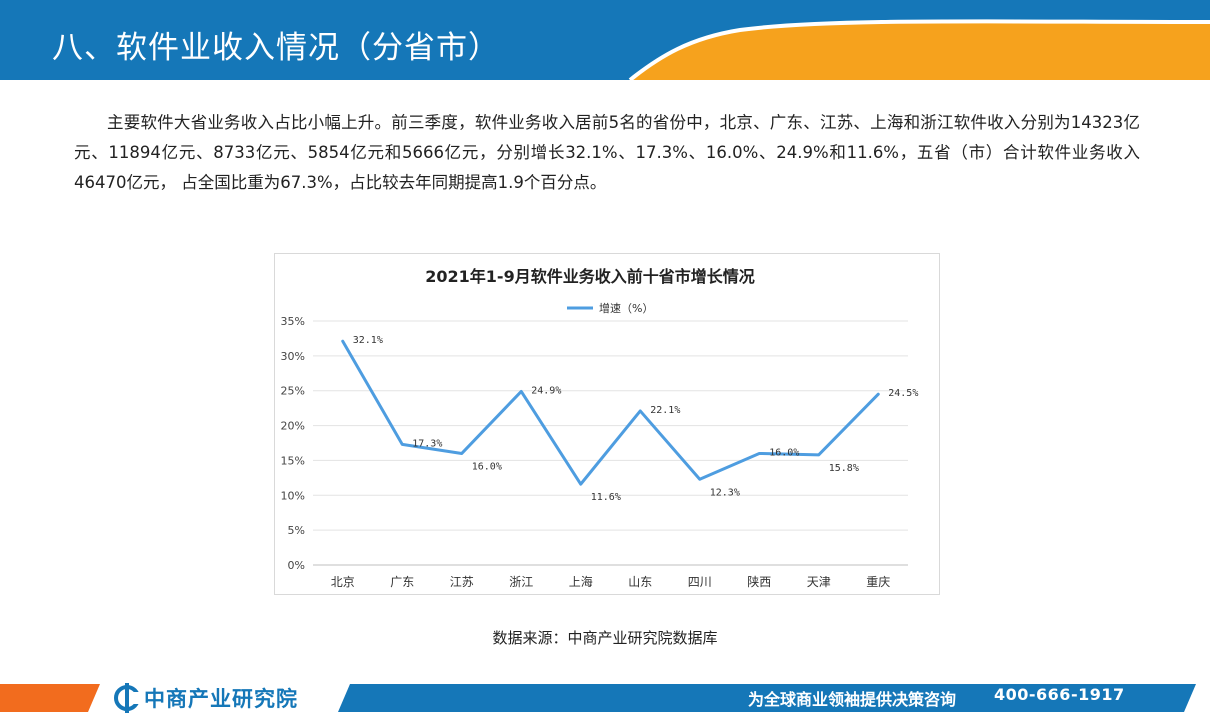  What do you see at coordinates (878, 582) in the screenshot?
I see `x-tick-label: 重庆` at bounding box center [878, 582].